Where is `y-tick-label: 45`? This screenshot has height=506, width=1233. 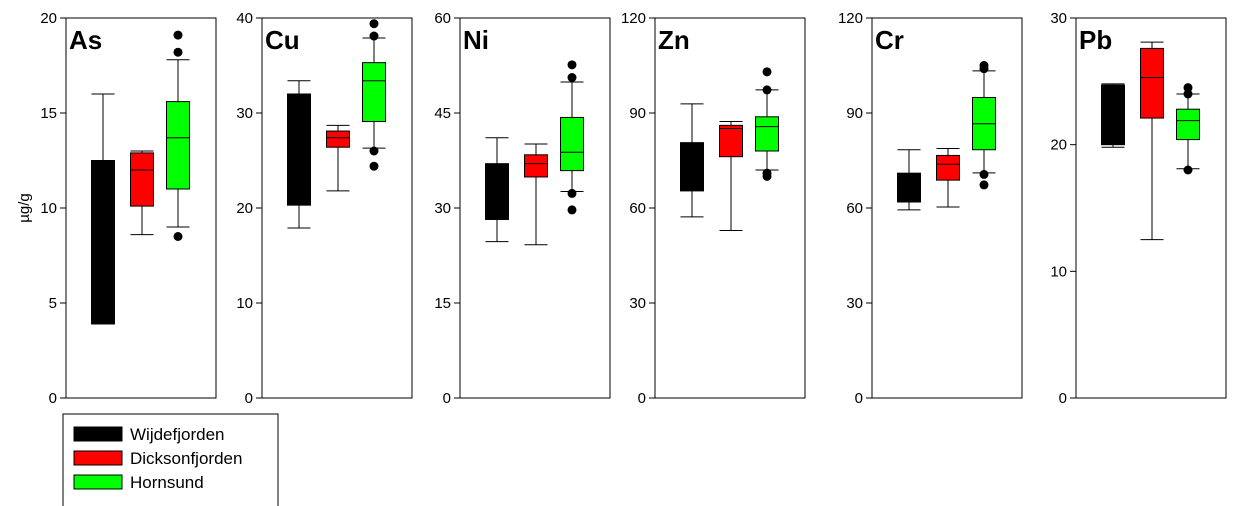
y-tick-label: 45 is located at coordinates (442, 113).